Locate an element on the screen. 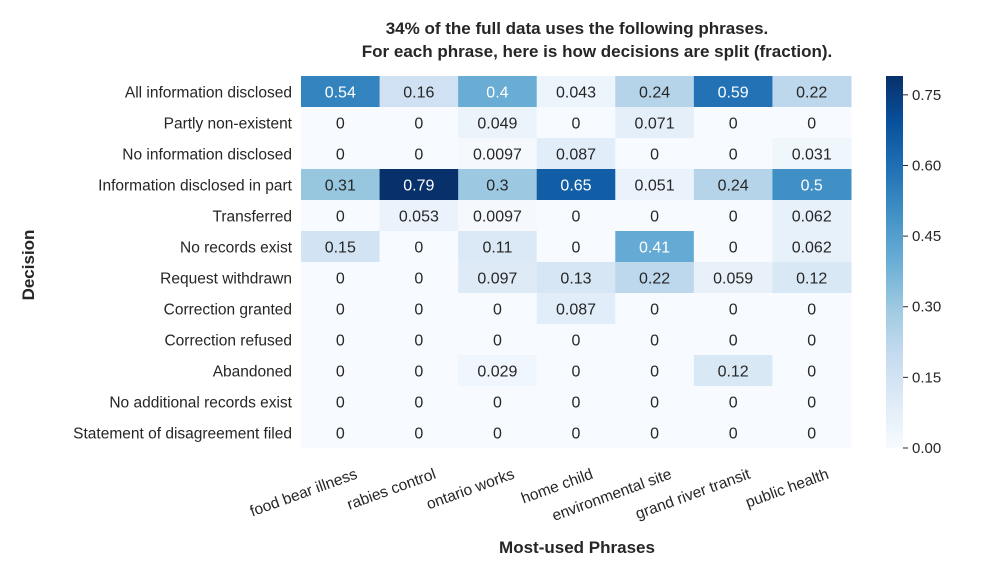 Image resolution: width=1008 pixels, height=581 pixels. cell-value-label: 0.097 is located at coordinates (497, 279).